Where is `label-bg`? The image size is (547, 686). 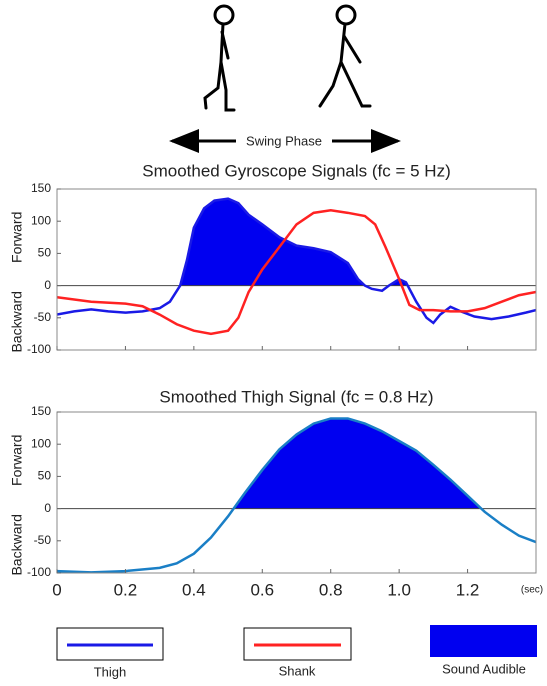
label-bg is located at coordinates (284, 141).